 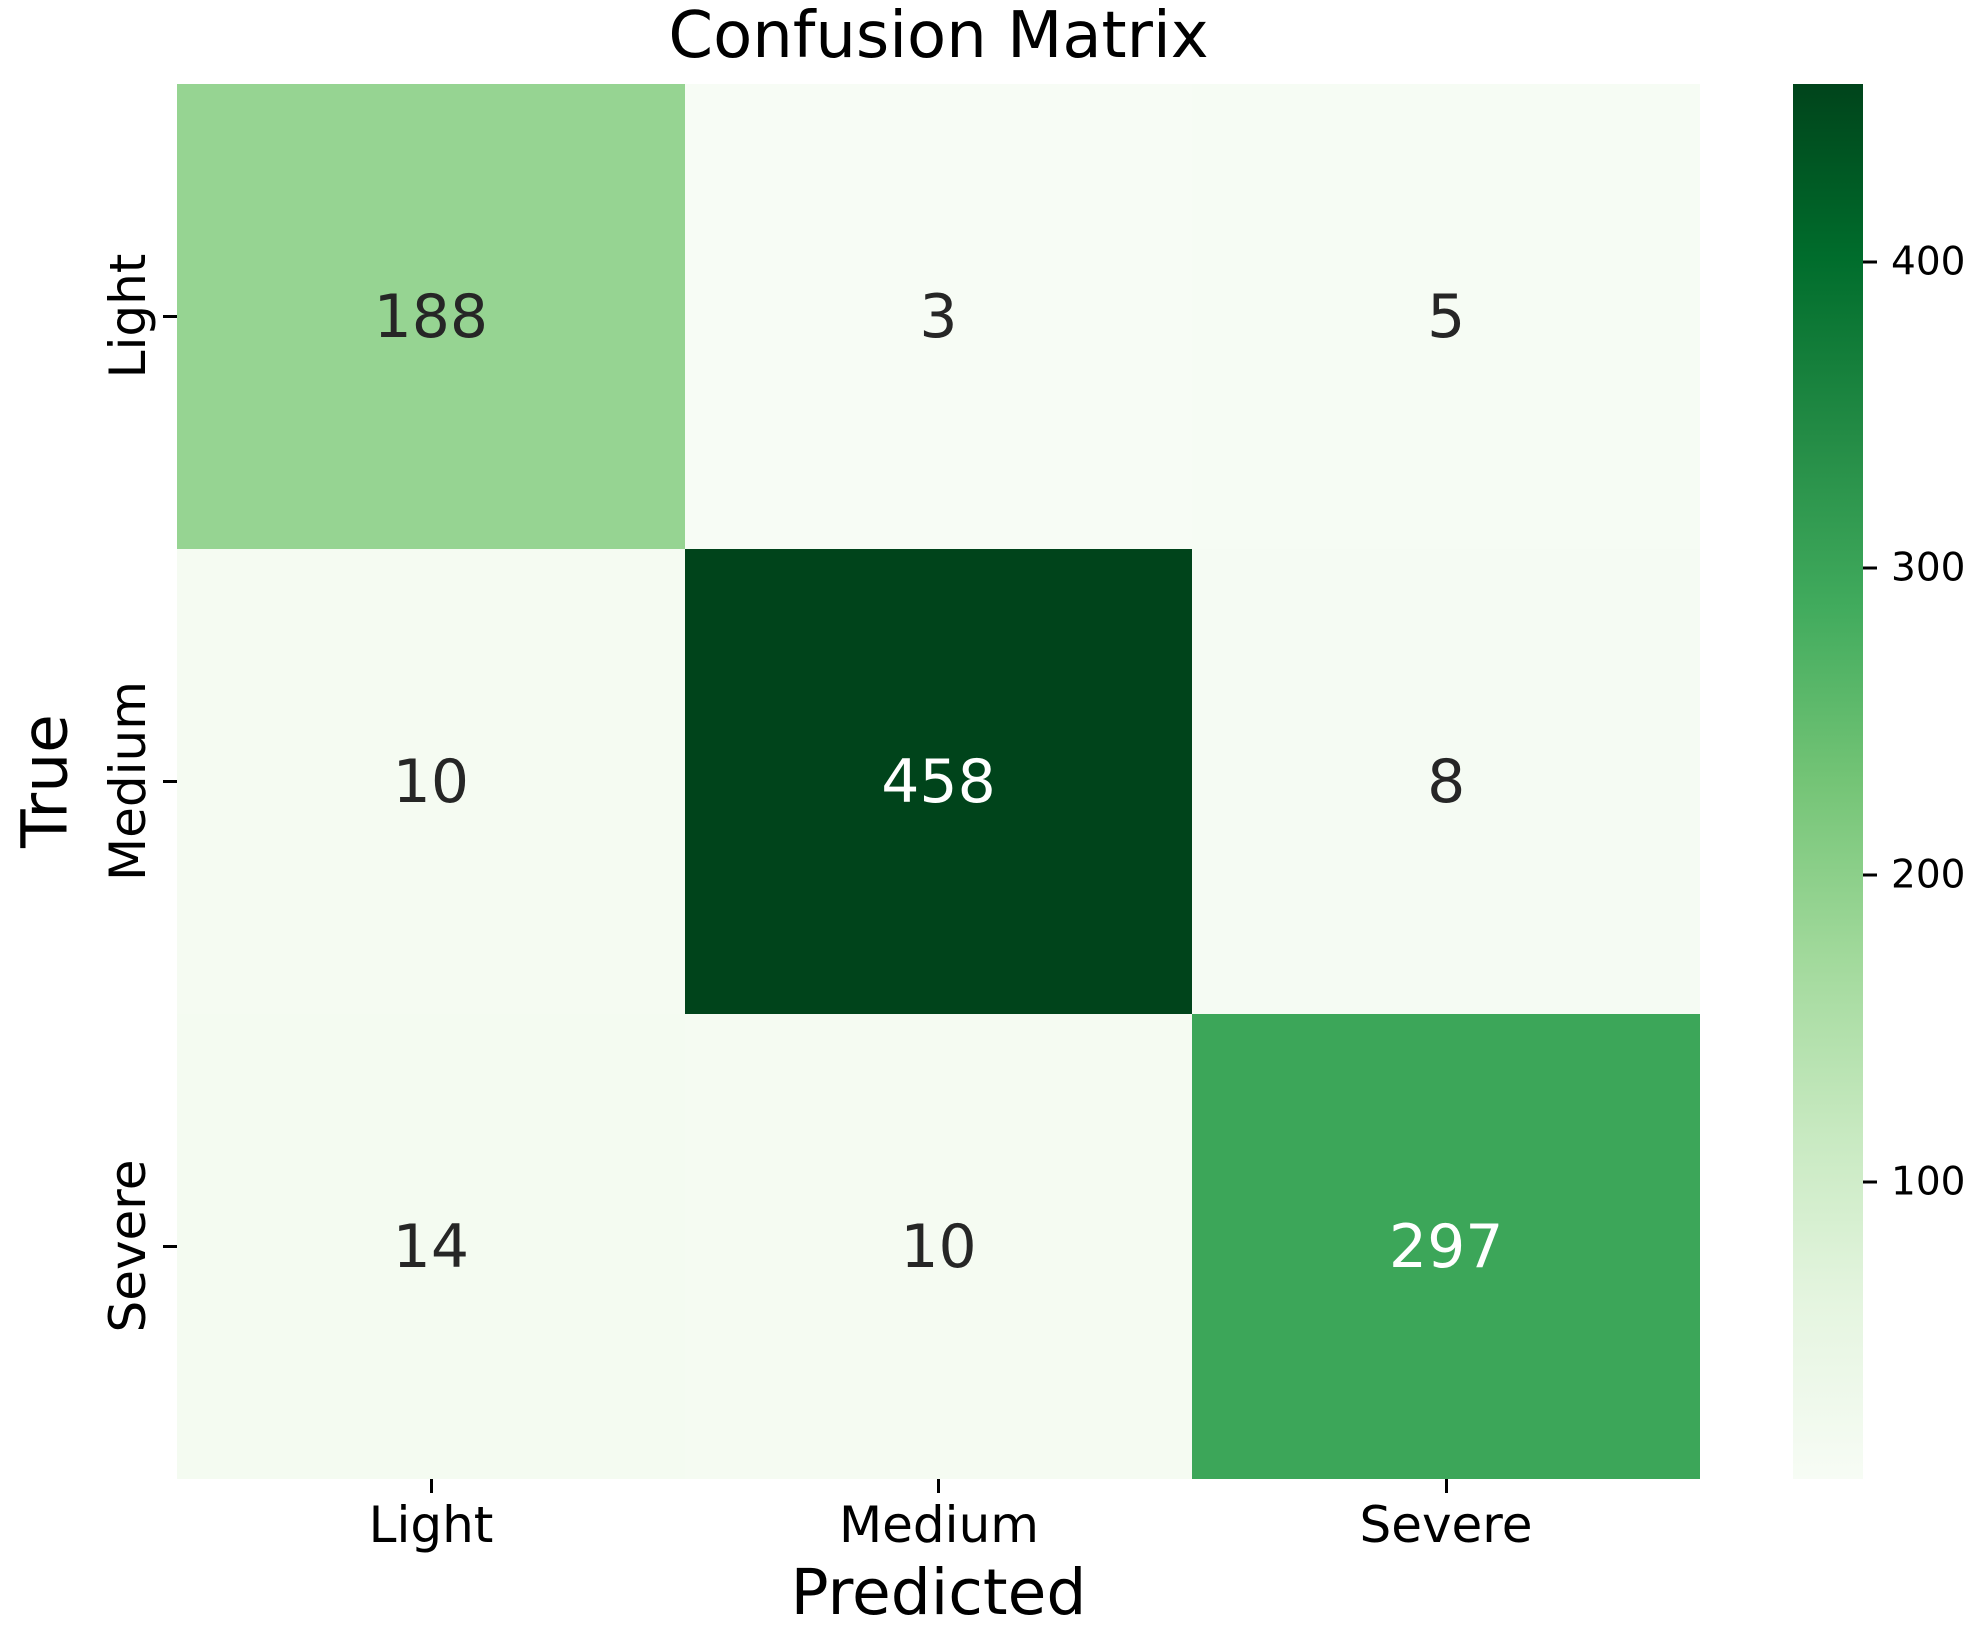 I want to click on heatmap-cell-medium-medium: 458, so click(x=938, y=781).